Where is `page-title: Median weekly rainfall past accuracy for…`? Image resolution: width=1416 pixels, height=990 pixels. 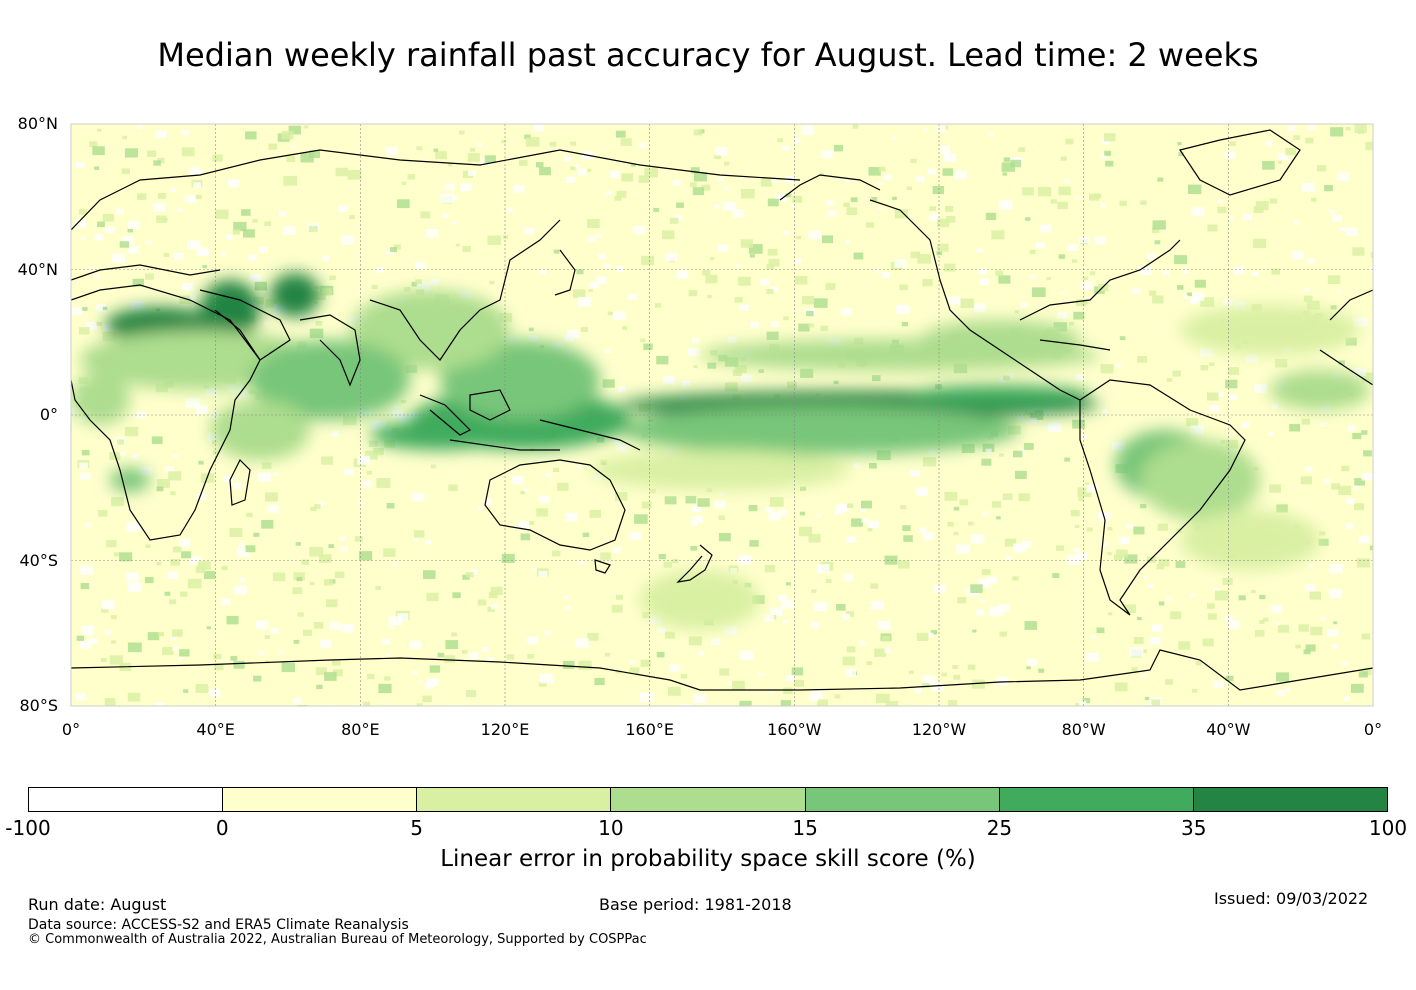
page-title: Median weekly rainfall past accuracy for… is located at coordinates (708, 55).